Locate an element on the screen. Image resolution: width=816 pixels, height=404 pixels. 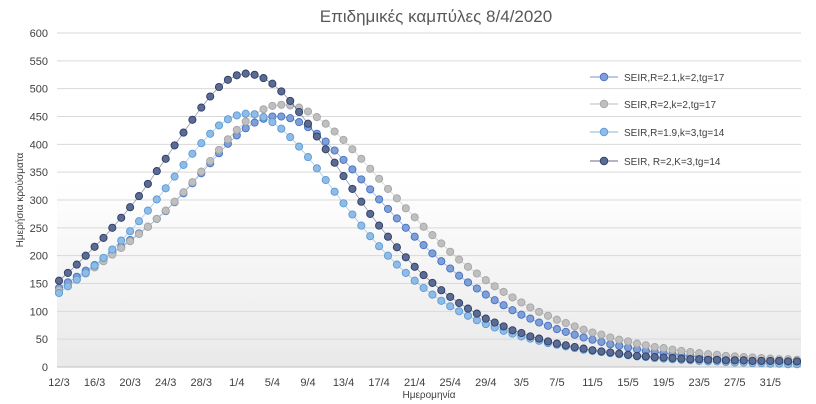
x-tick-label: 1/4 is located at coordinates (236, 383).